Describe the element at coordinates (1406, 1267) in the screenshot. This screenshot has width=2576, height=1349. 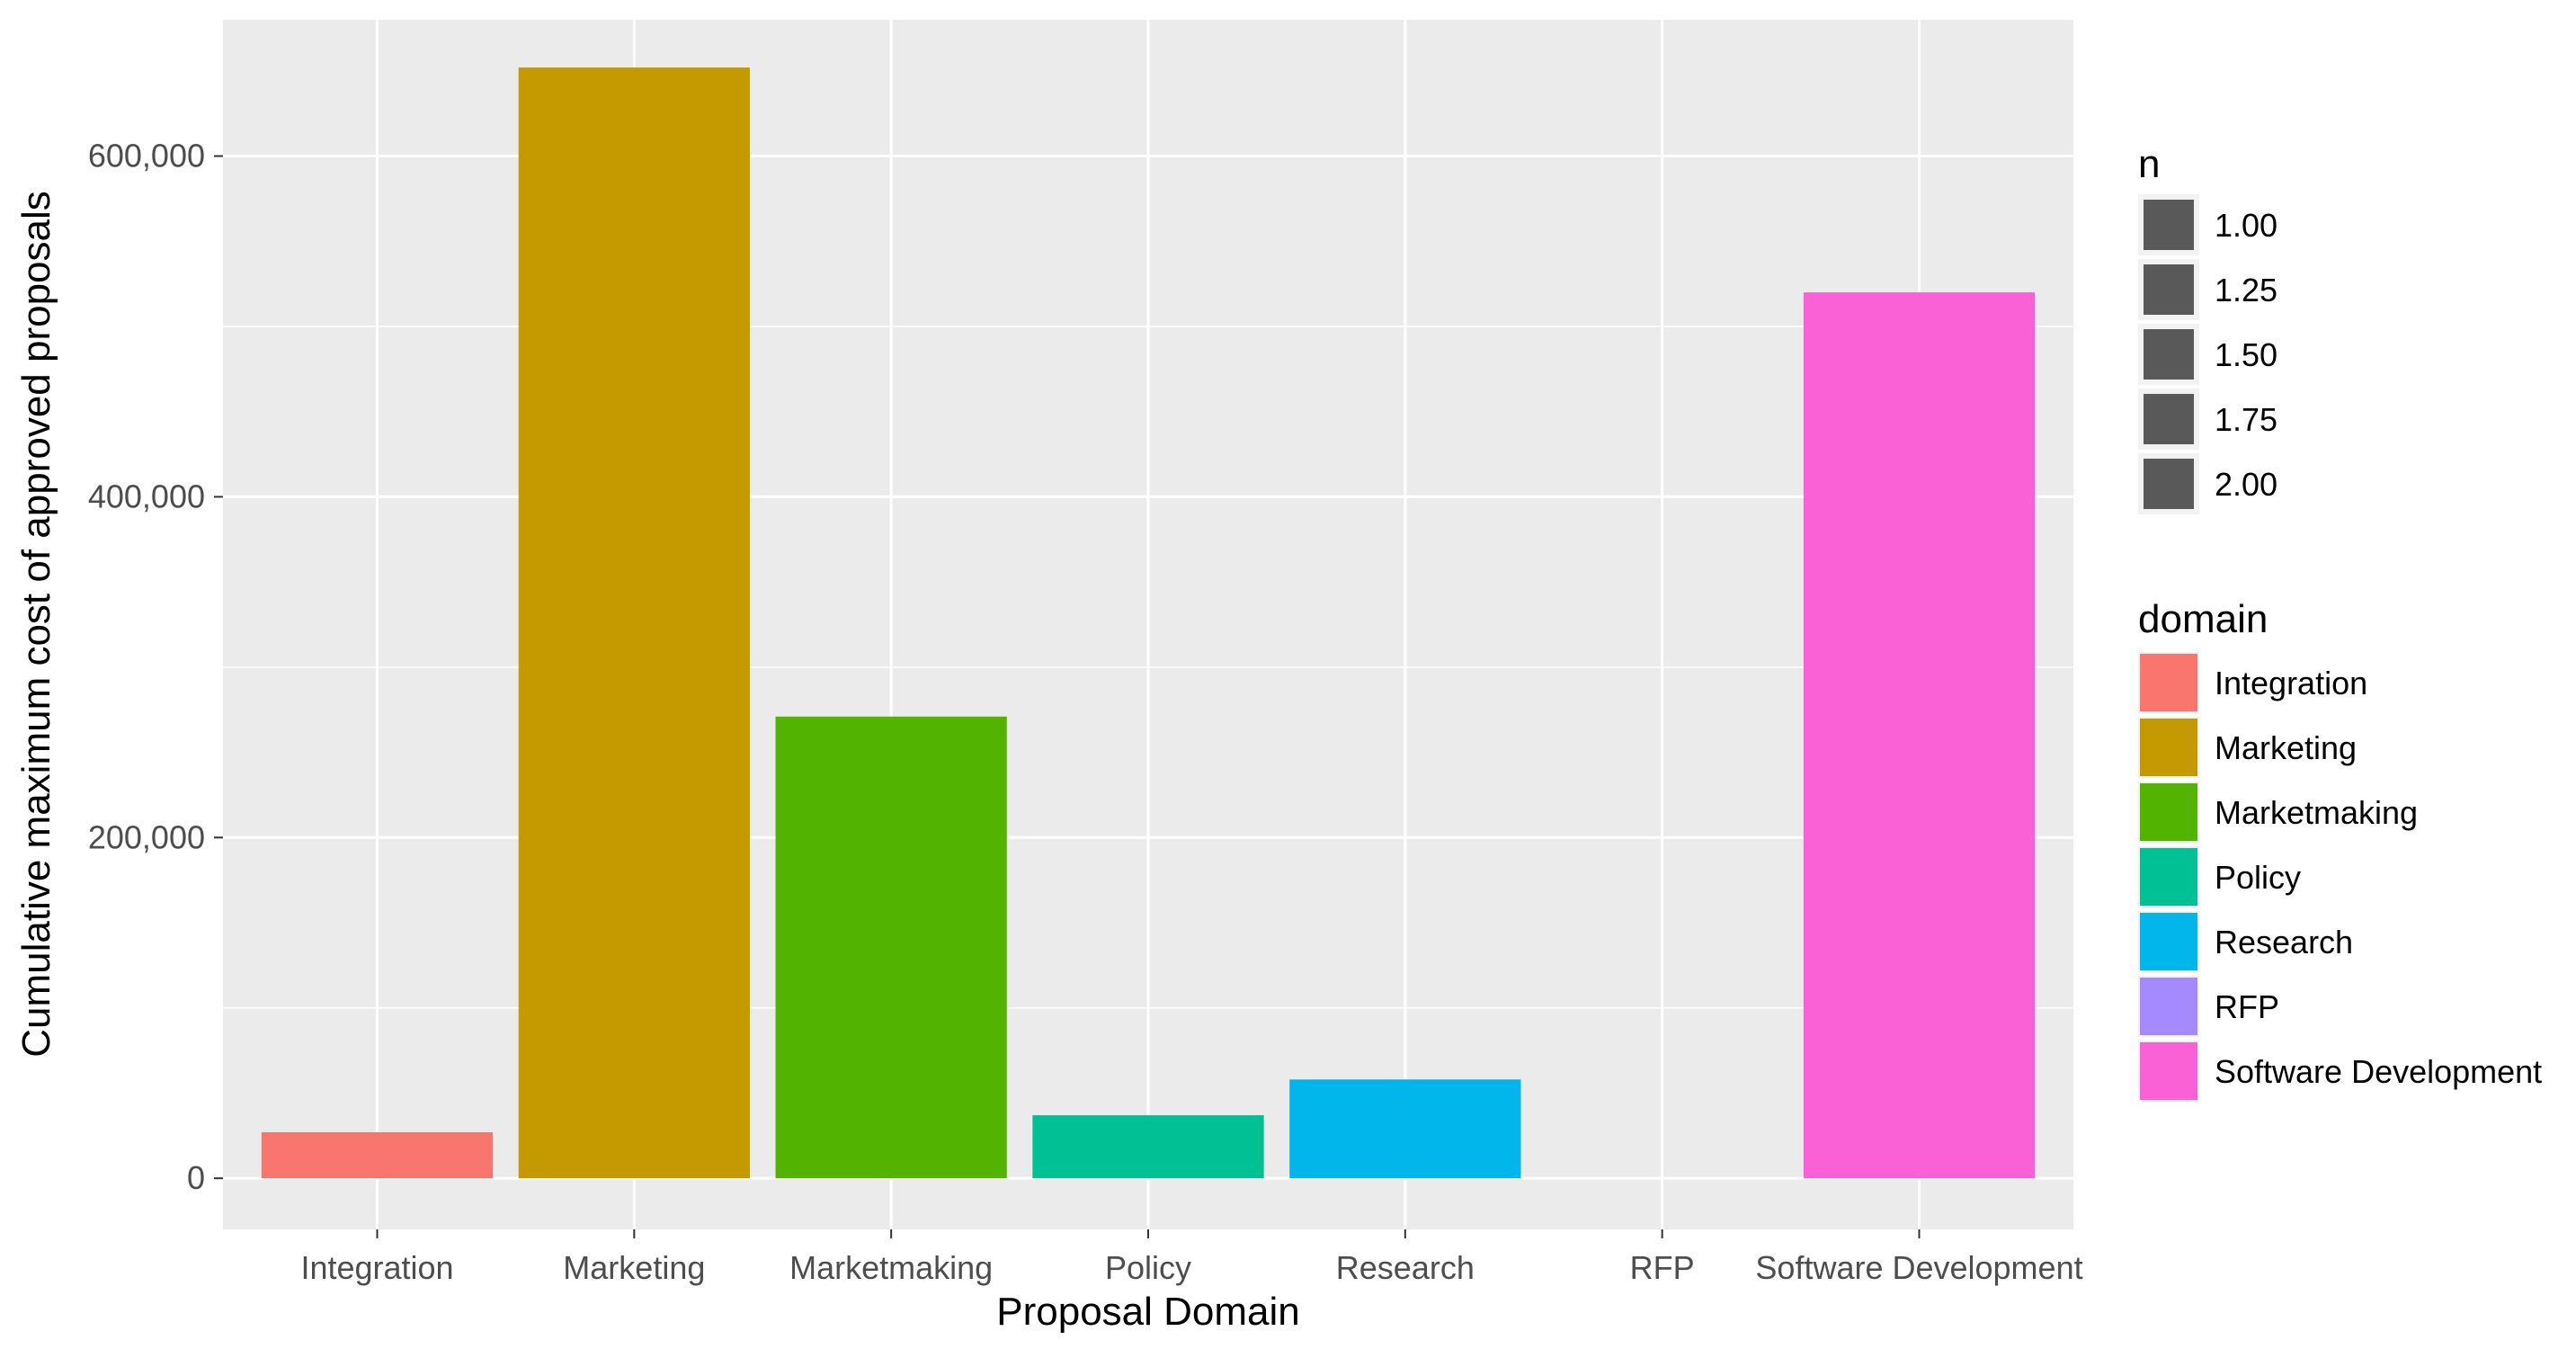
I see `x-tick-label: Research` at that location.